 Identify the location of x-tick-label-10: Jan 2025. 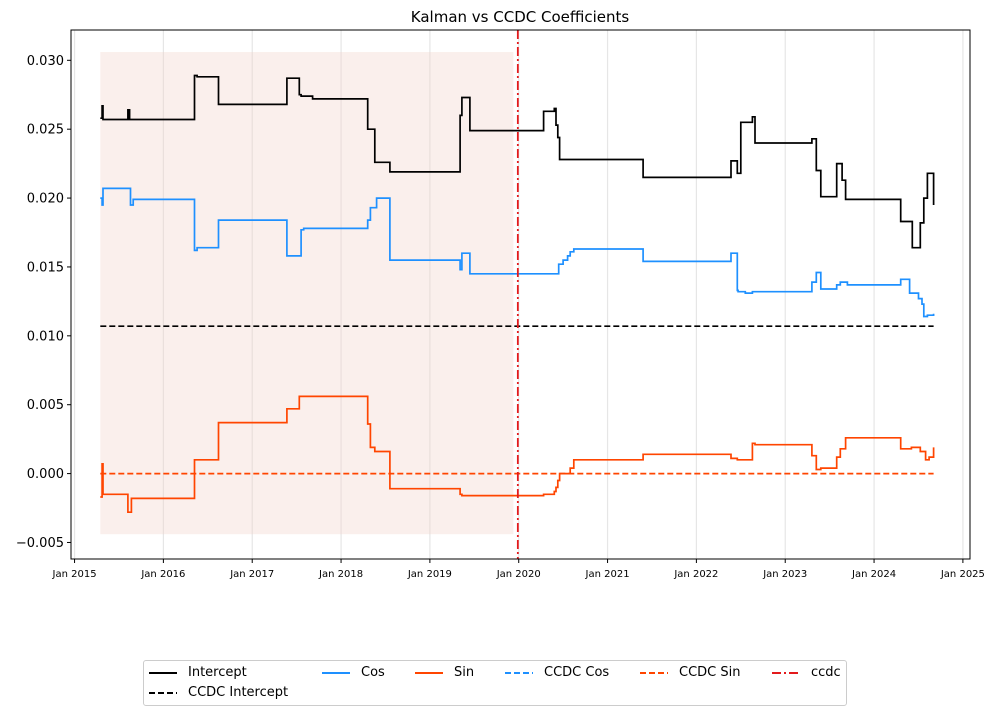
(962, 574).